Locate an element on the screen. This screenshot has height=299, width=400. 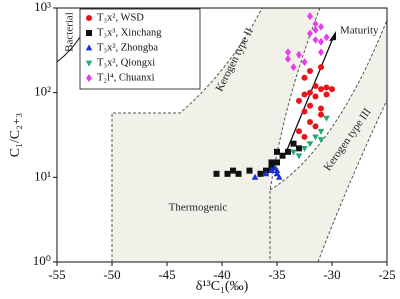
legend-label: T₃x², Zhongba is located at coordinates (127, 47).